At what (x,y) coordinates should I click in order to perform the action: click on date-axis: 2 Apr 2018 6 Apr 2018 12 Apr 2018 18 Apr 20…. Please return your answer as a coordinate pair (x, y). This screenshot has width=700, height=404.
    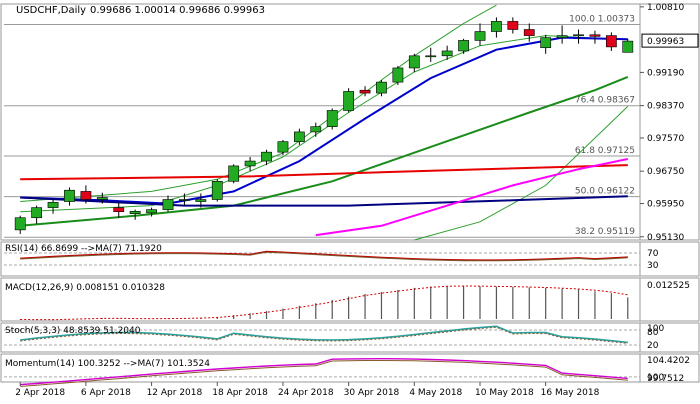
    Looking at the image, I should click on (307, 390).